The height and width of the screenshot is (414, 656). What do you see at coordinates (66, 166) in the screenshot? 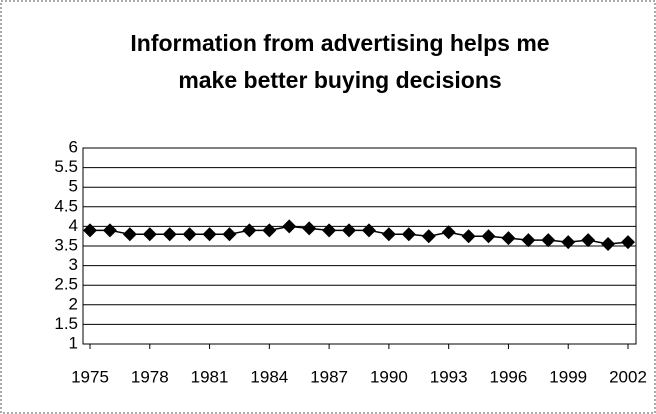
I see `y-tick-label: 5.5` at bounding box center [66, 166].